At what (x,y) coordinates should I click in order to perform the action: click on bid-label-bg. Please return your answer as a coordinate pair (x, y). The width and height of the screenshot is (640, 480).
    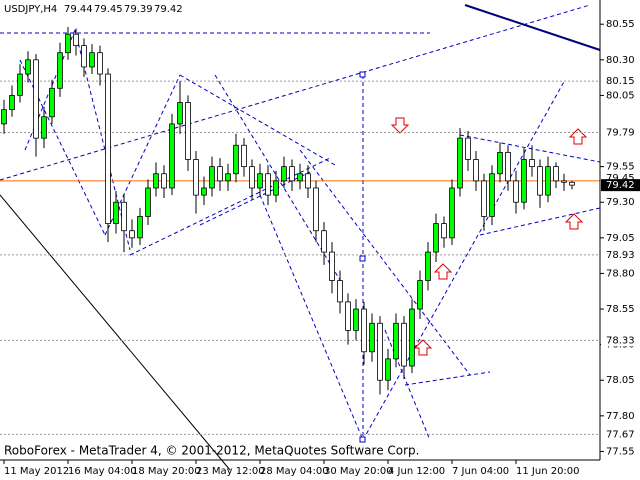
    Looking at the image, I should click on (620, 185).